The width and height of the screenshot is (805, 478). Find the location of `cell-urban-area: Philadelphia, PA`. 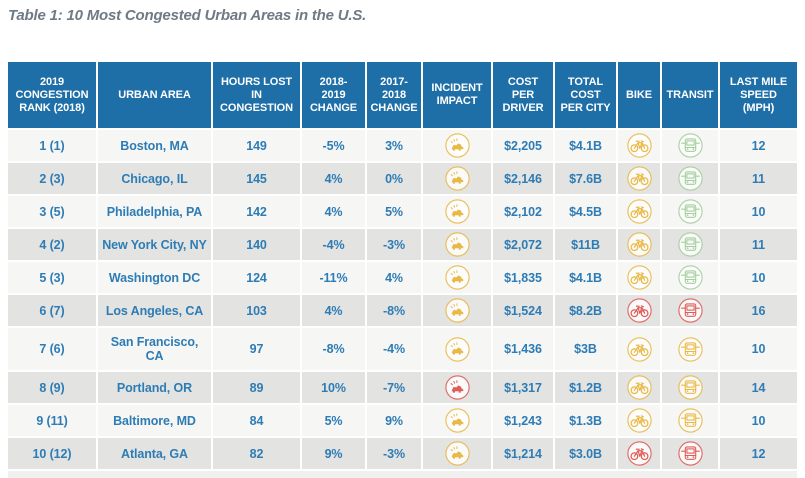

cell-urban-area: Philadelphia, PA is located at coordinates (155, 210).